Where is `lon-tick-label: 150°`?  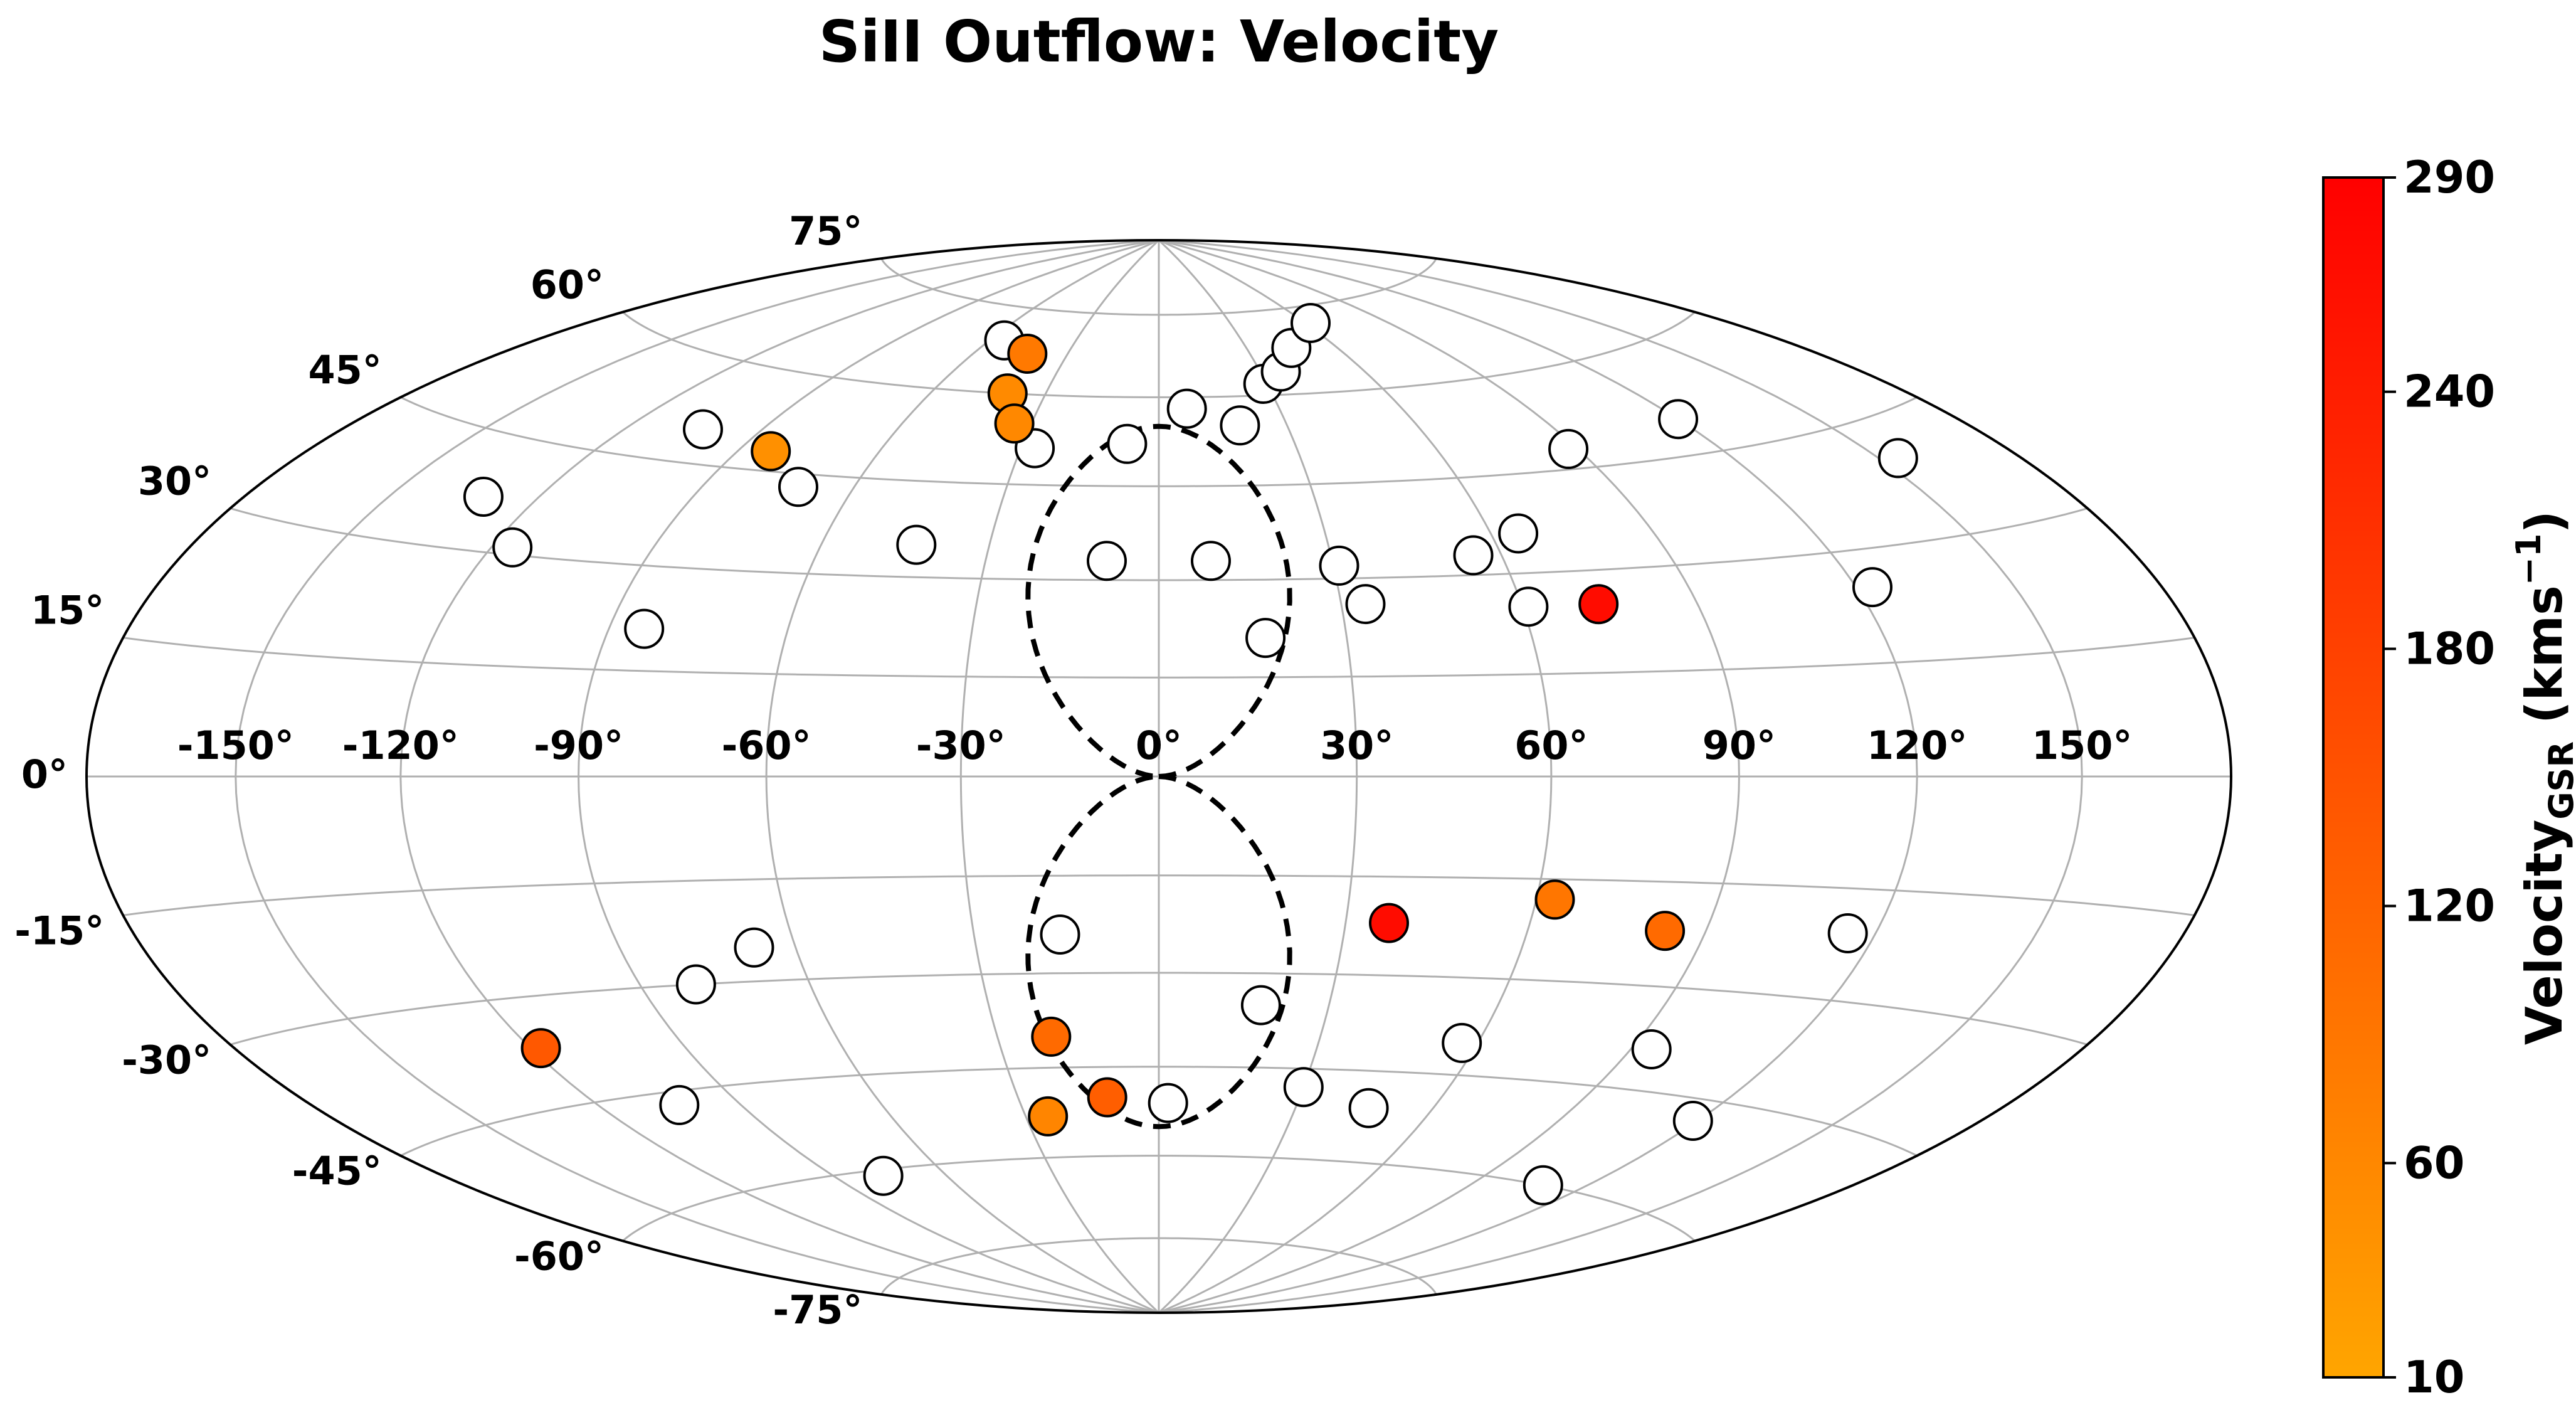
lon-tick-label: 150° is located at coordinates (2082, 746).